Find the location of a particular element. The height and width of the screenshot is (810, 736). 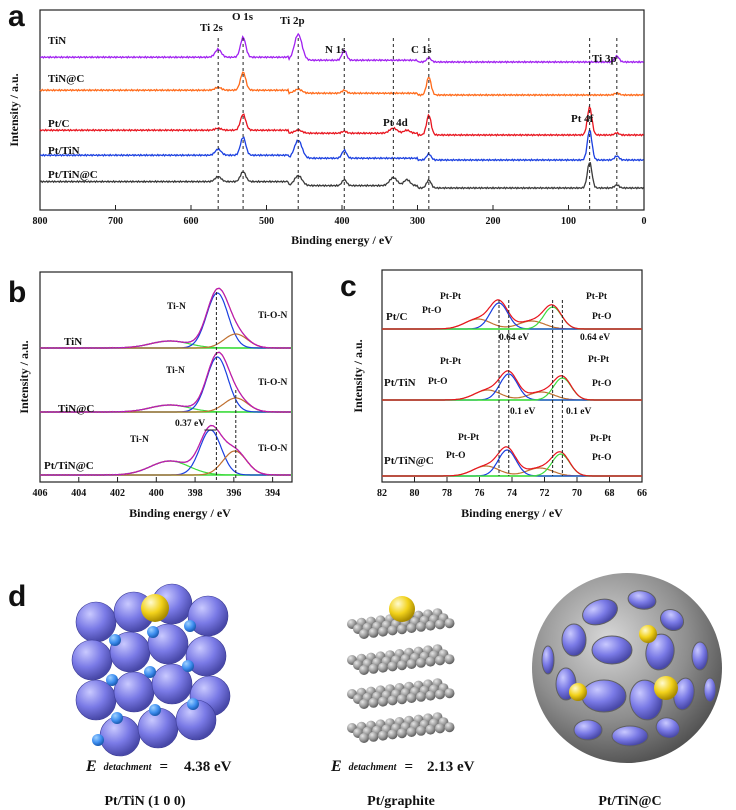

panel-a-tick-label: 300 is located at coordinates (417, 221).